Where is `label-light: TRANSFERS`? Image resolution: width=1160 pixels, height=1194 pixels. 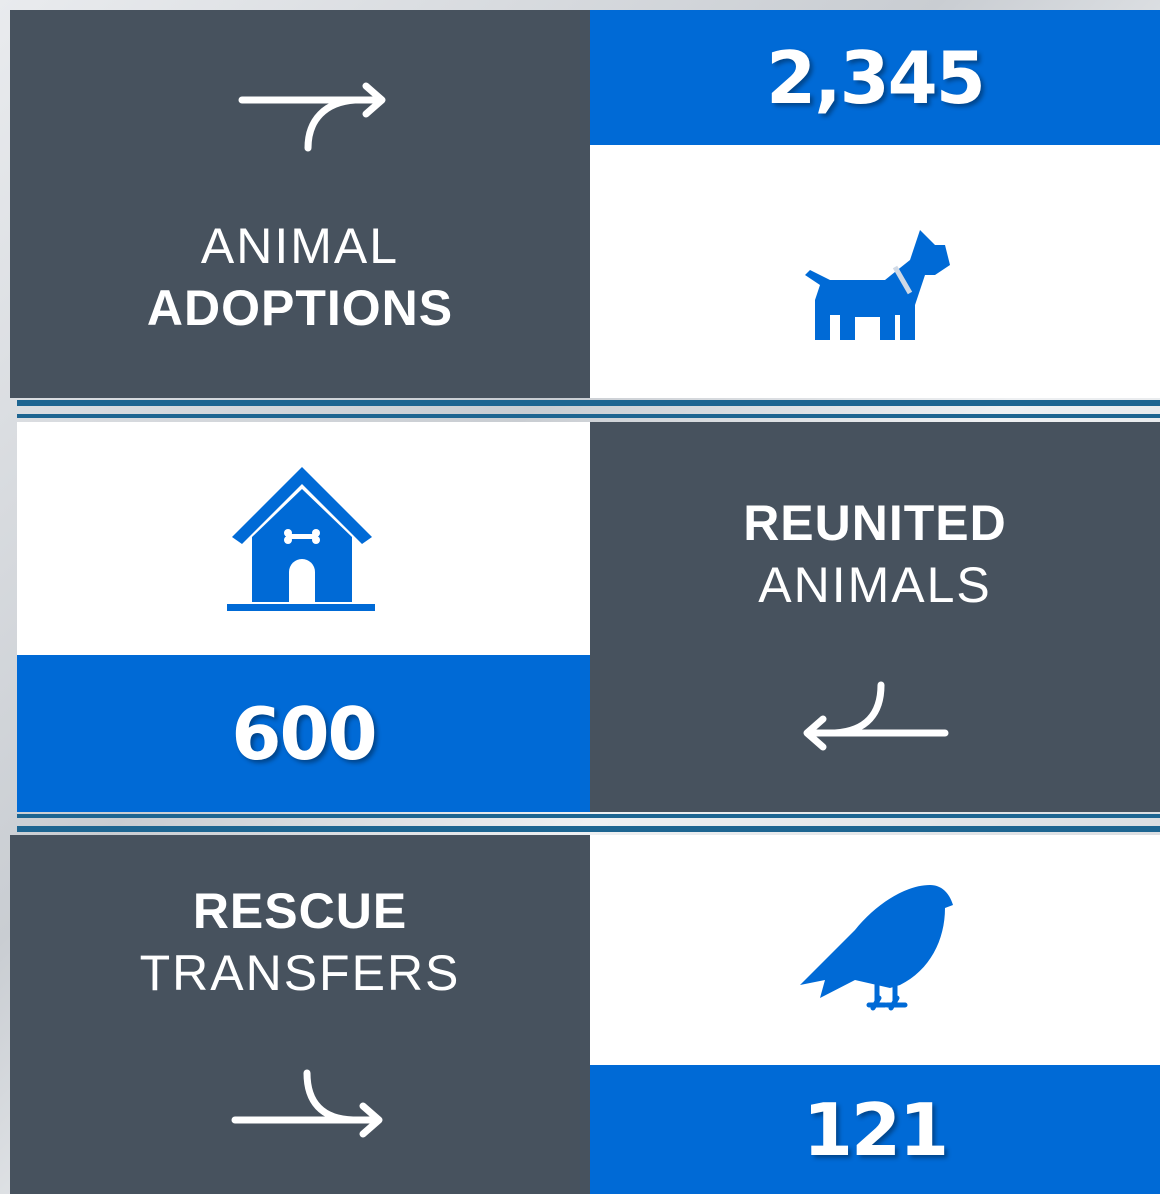
label-light: TRANSFERS is located at coordinates (300, 973).